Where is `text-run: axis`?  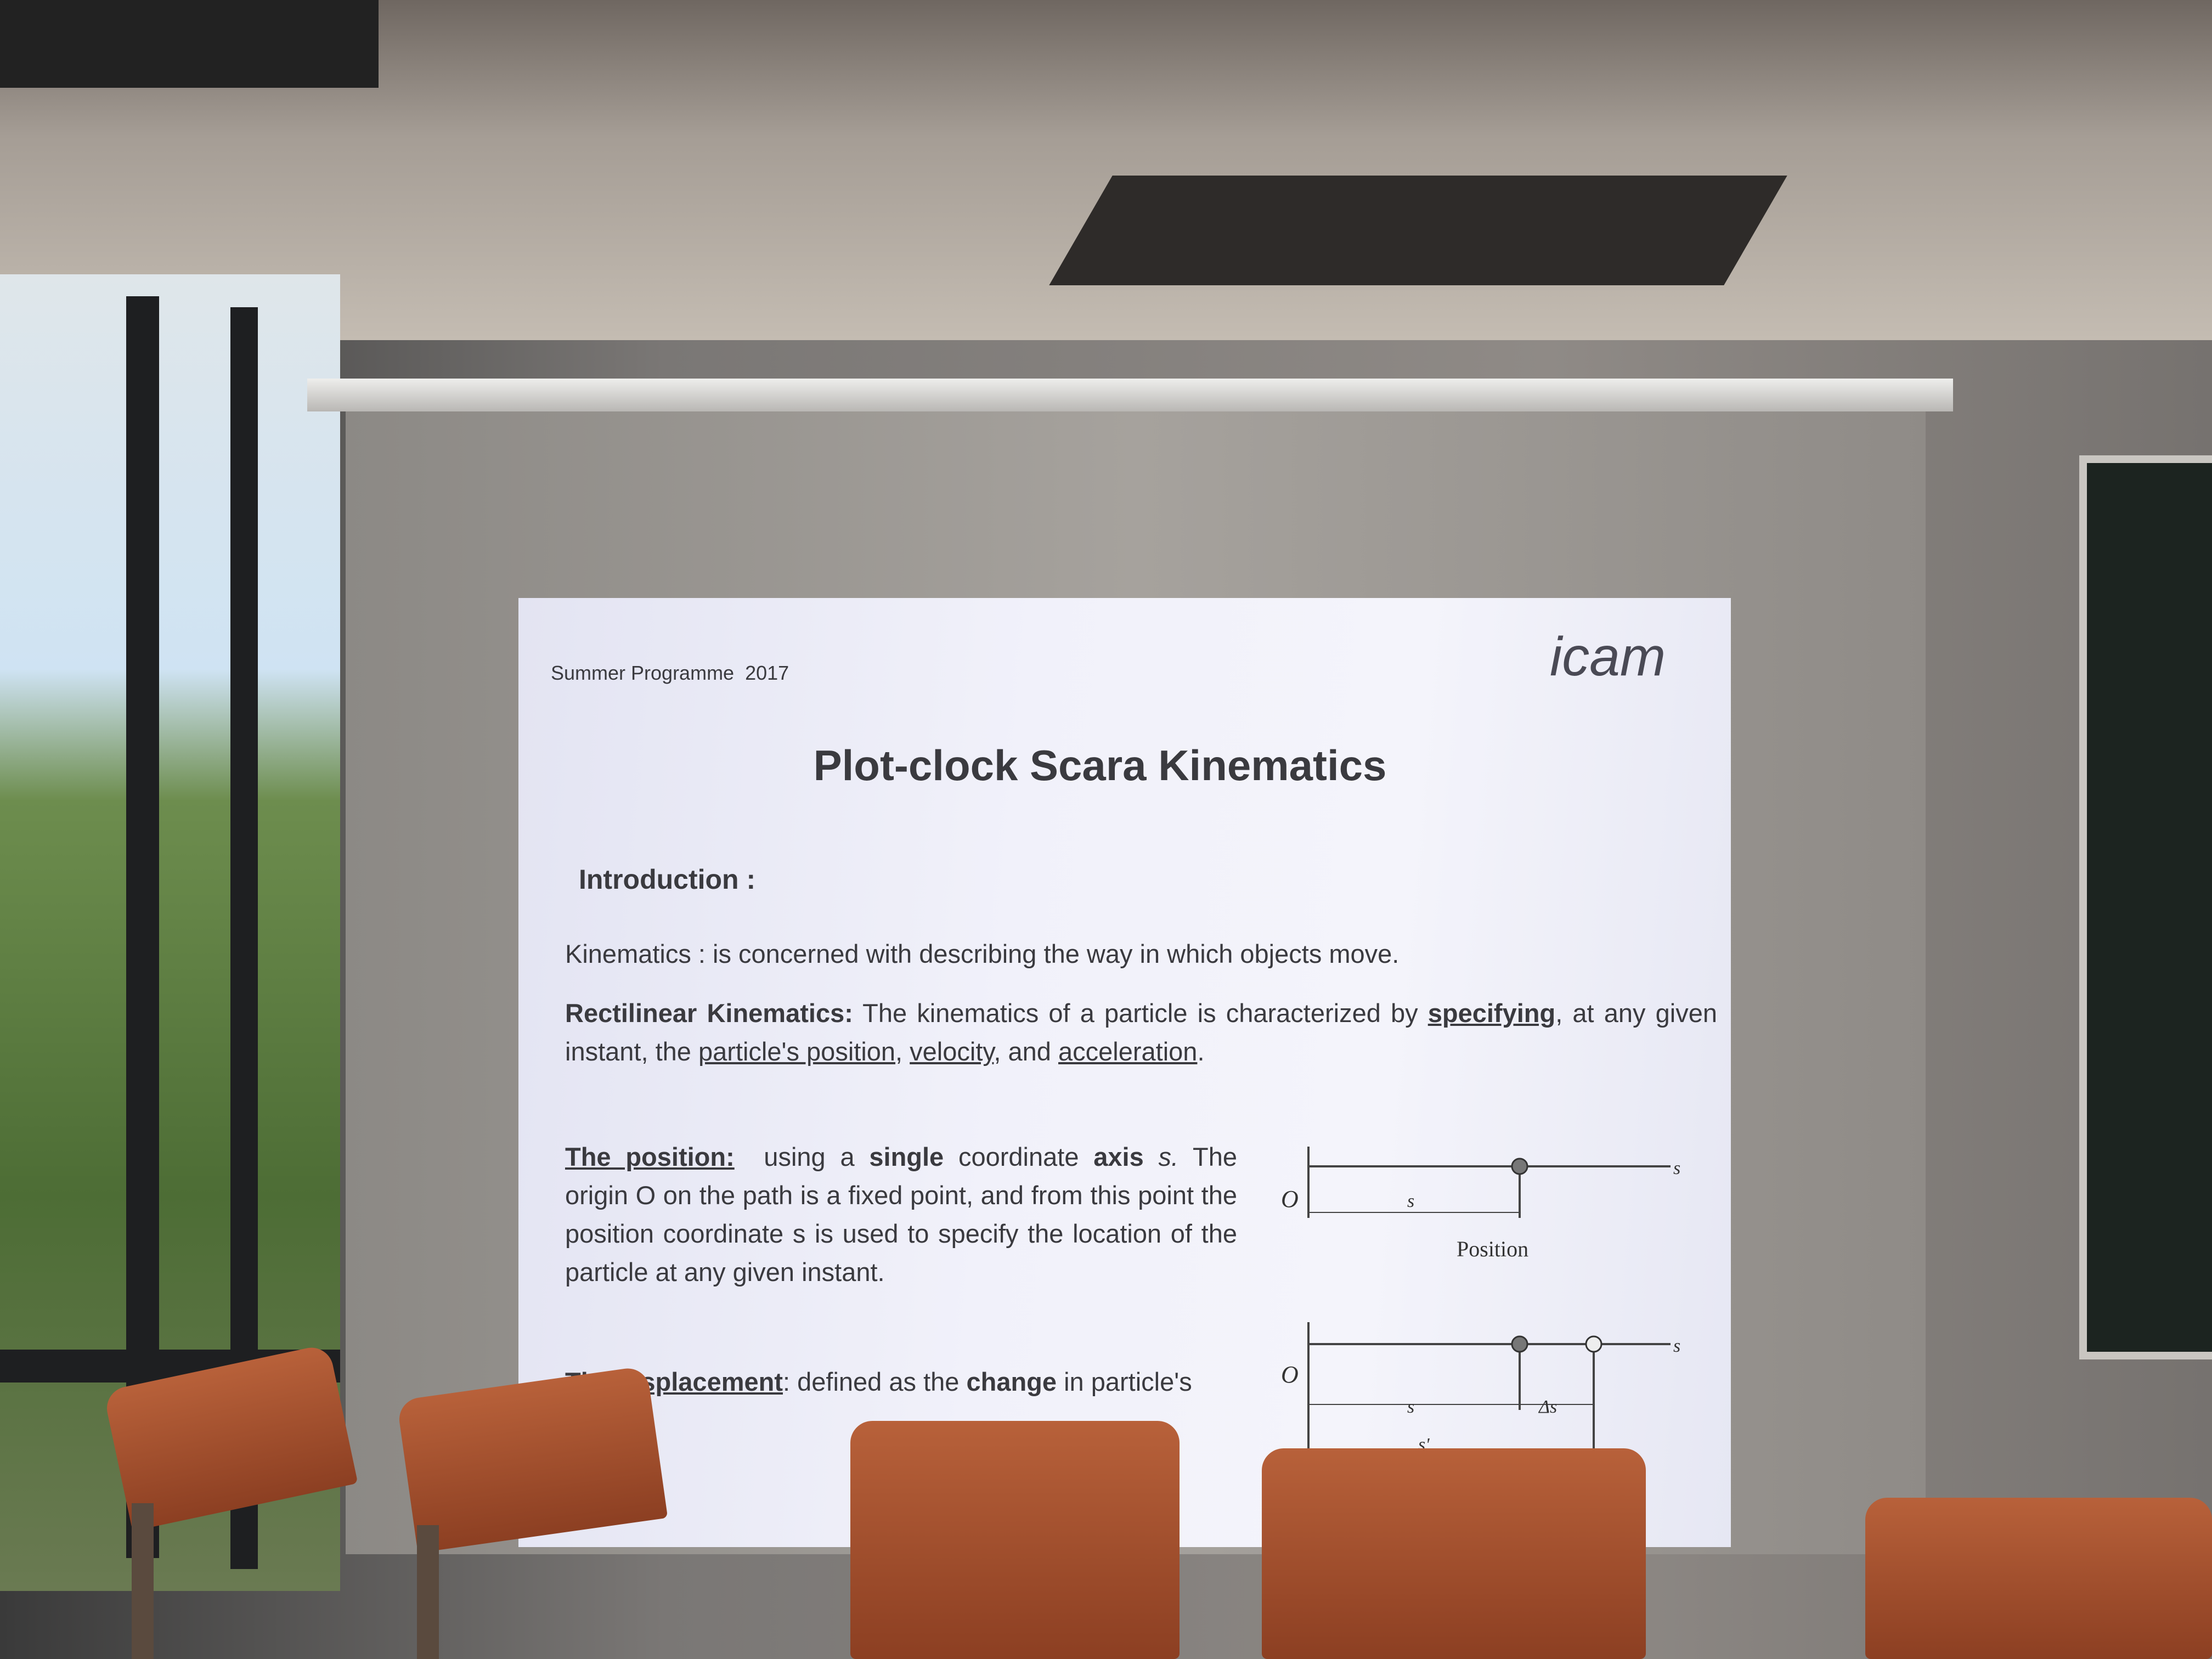 text-run: axis is located at coordinates (1118, 1156).